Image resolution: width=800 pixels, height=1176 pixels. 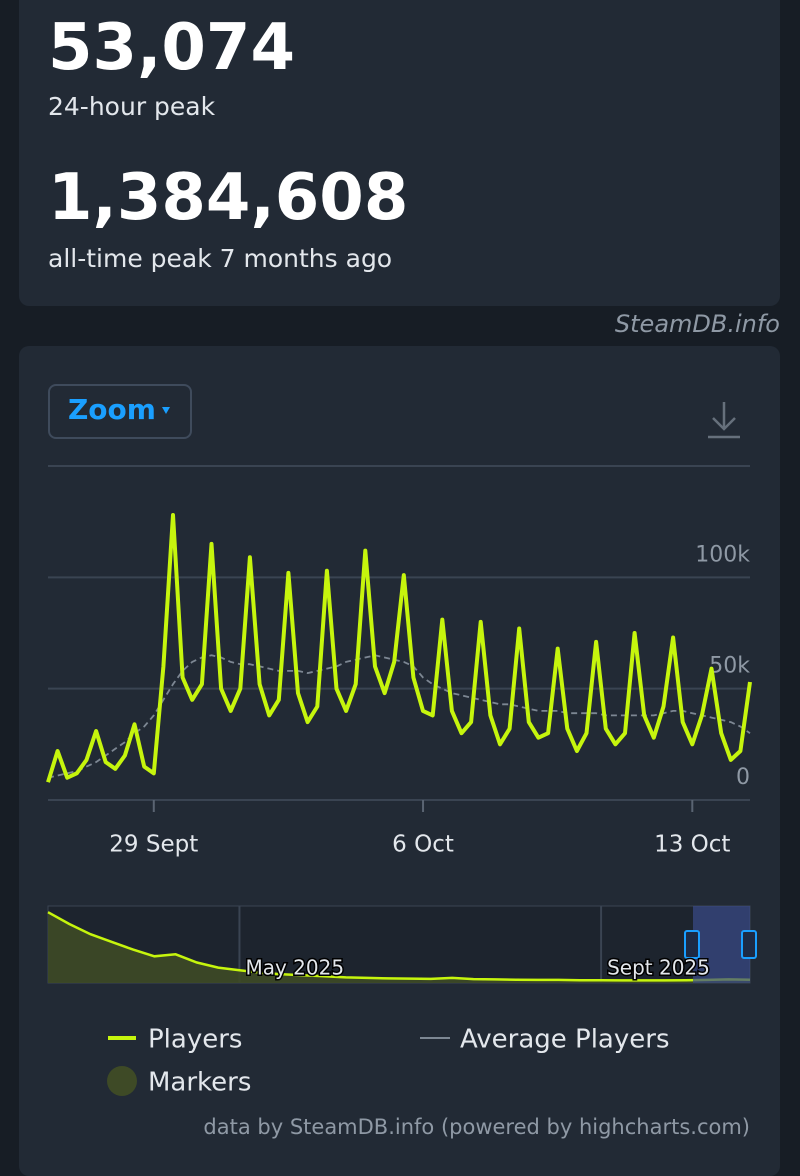 What do you see at coordinates (228, 198) in the screenshot?
I see `alltime-peak: 1,384,608` at bounding box center [228, 198].